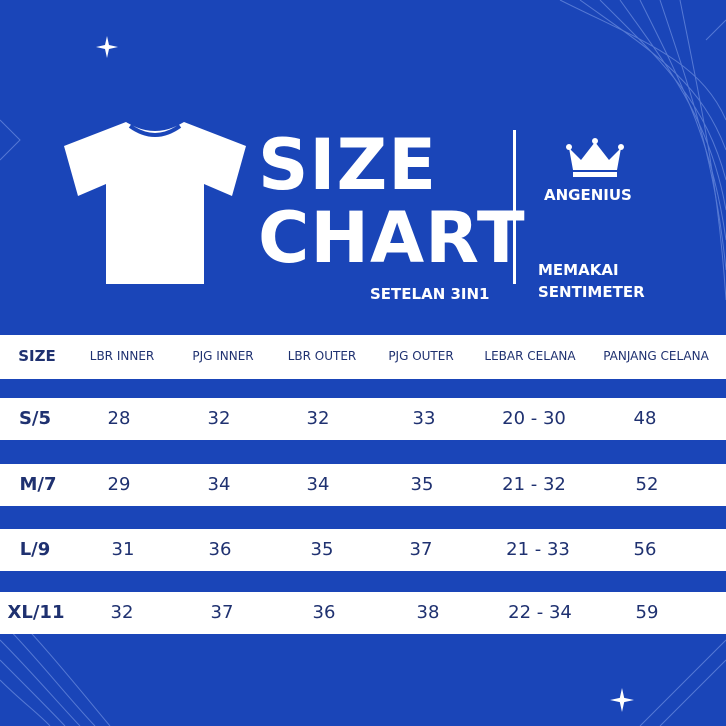 The image size is (726, 726). I want to click on row-cell: 29, so click(119, 484).